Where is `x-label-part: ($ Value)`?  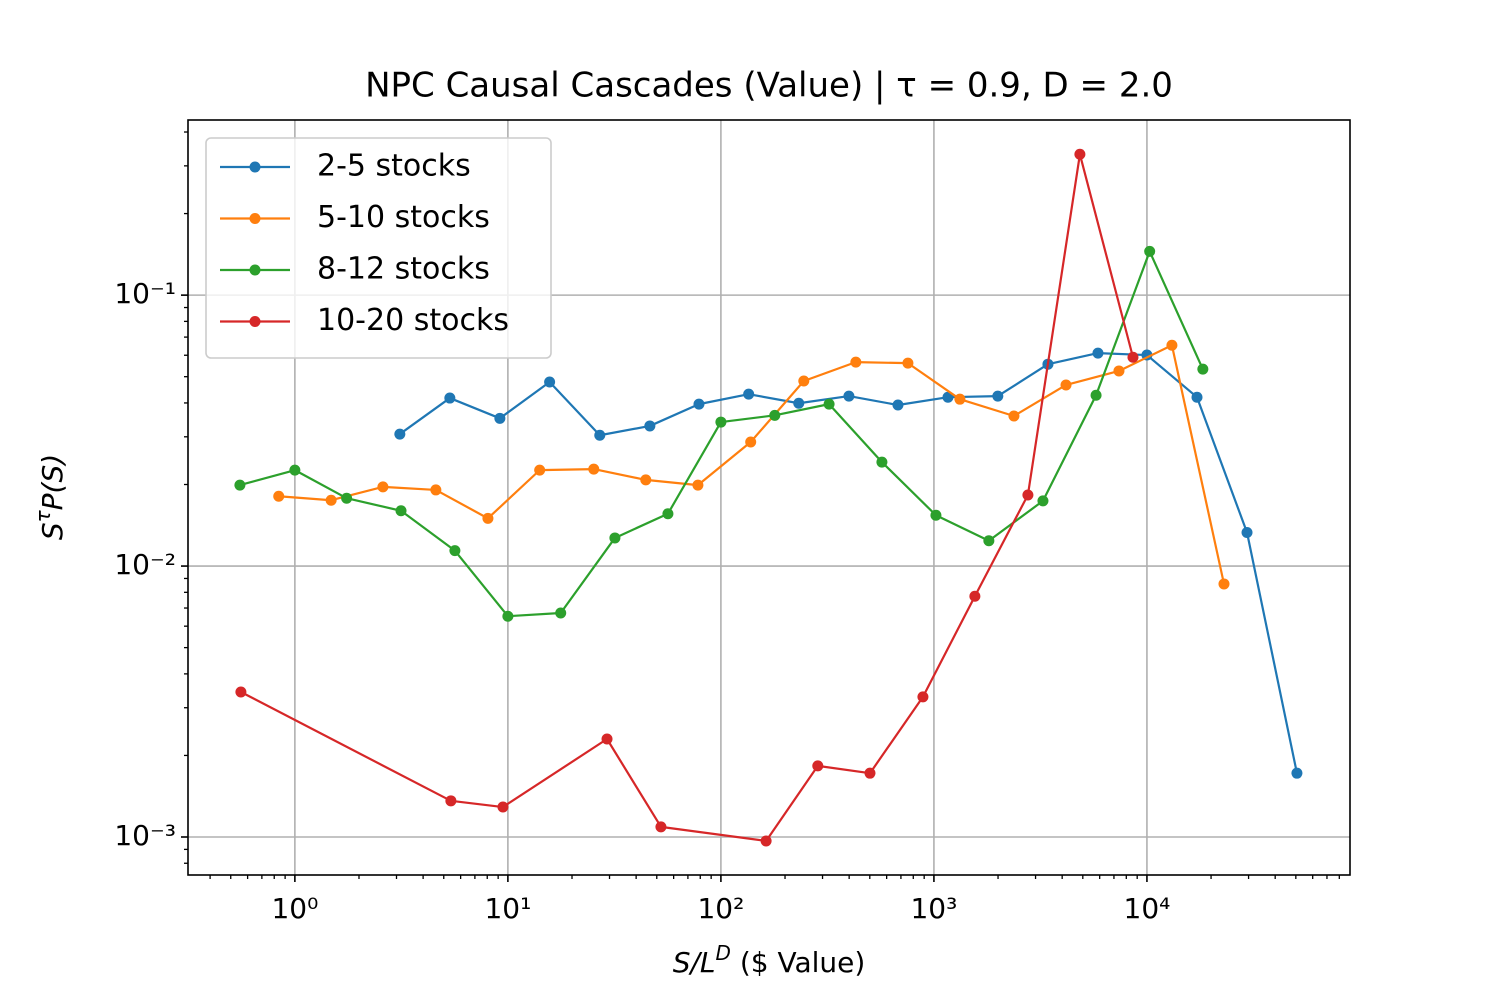 x-label-part: ($ Value) is located at coordinates (798, 962).